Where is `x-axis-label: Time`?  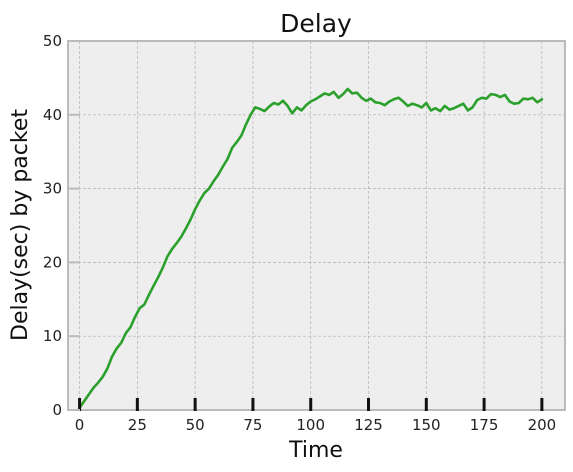 x-axis-label: Time is located at coordinates (315, 450).